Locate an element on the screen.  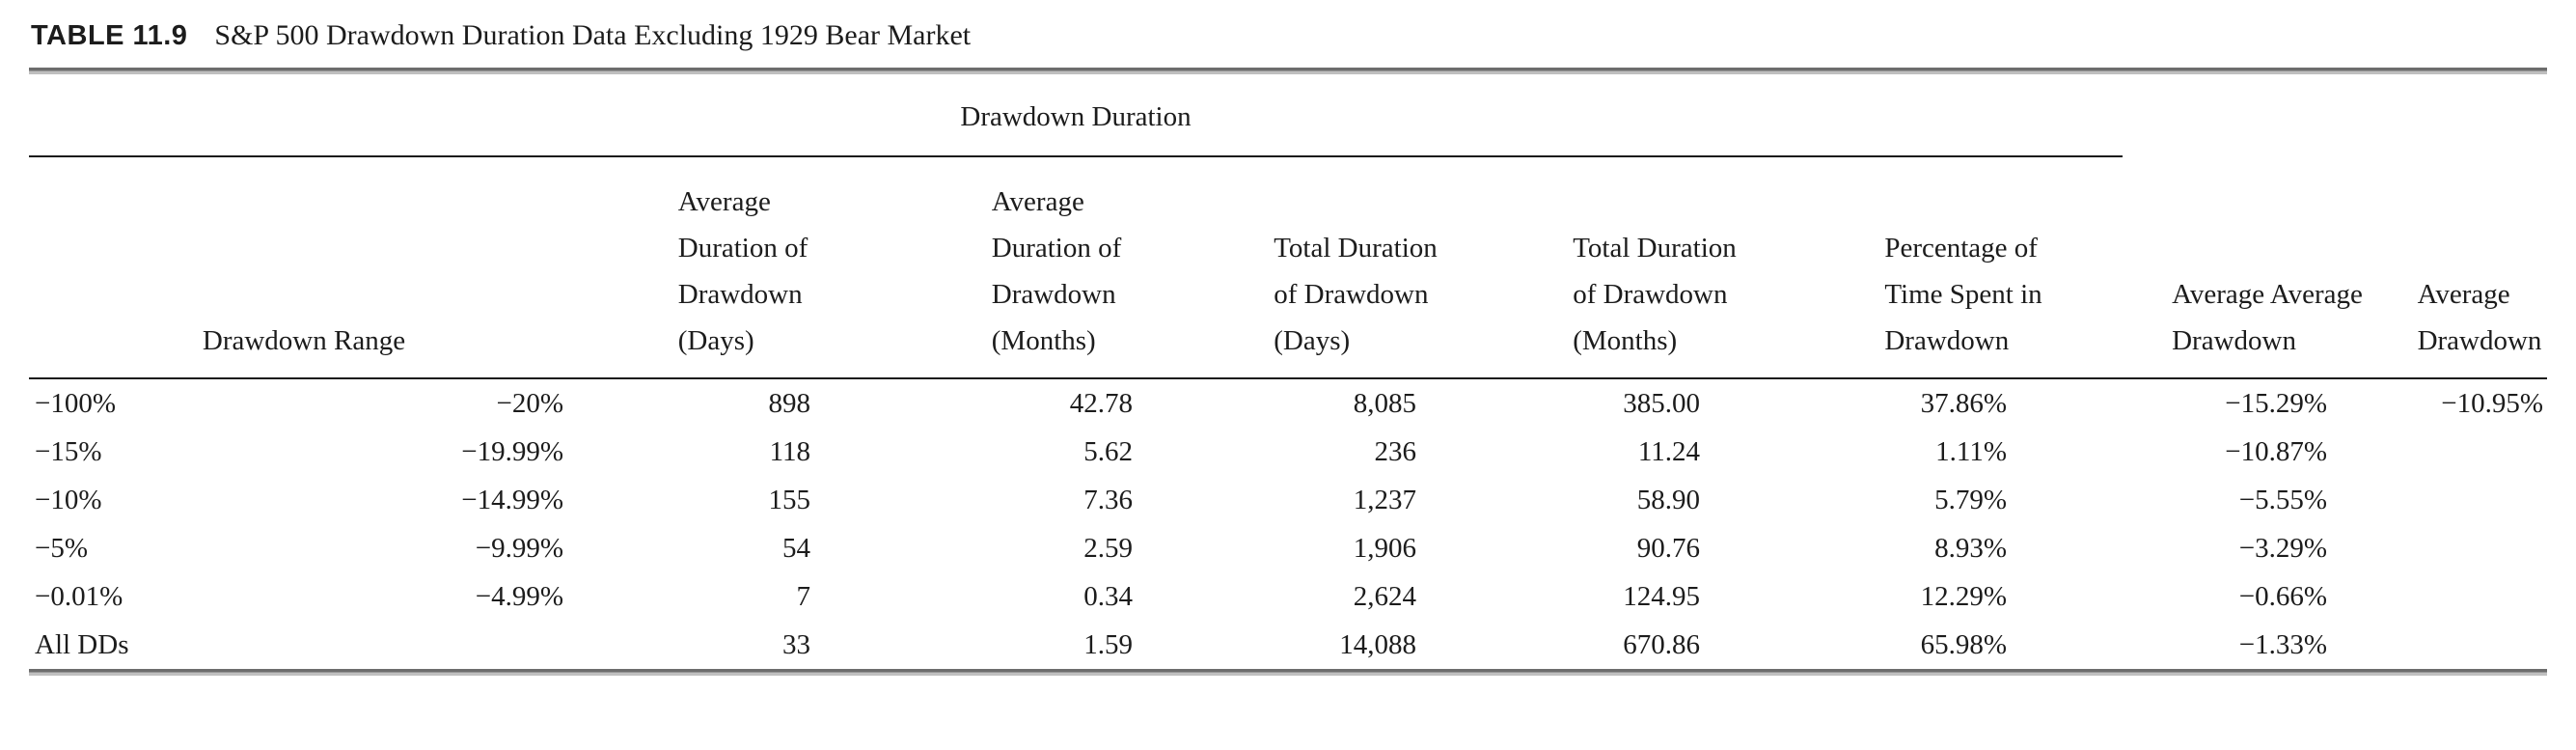
header-average-average-drawdown: Average Average Drawdown is located at coordinates (2268, 267).